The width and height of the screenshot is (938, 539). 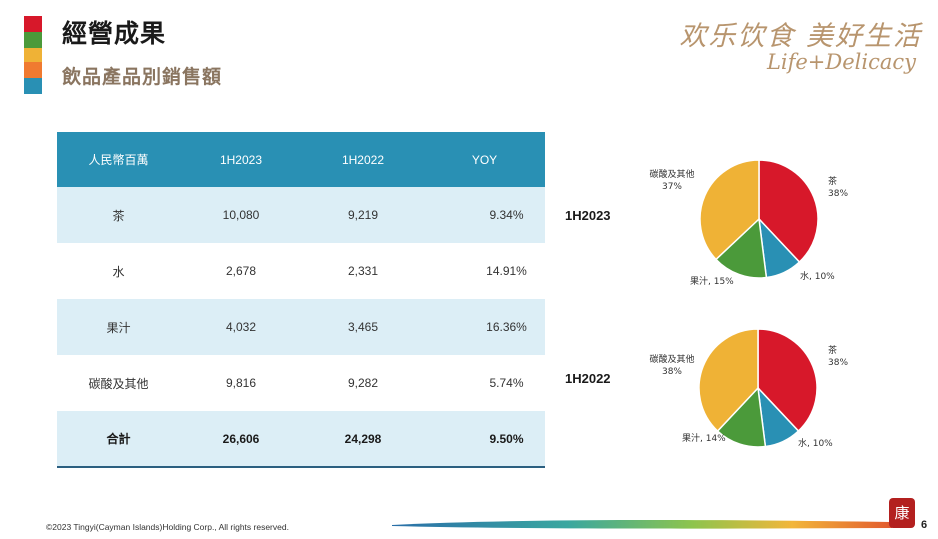 What do you see at coordinates (484, 439) in the screenshot?
I see `total-yoy-cell: 9.50%` at bounding box center [484, 439].